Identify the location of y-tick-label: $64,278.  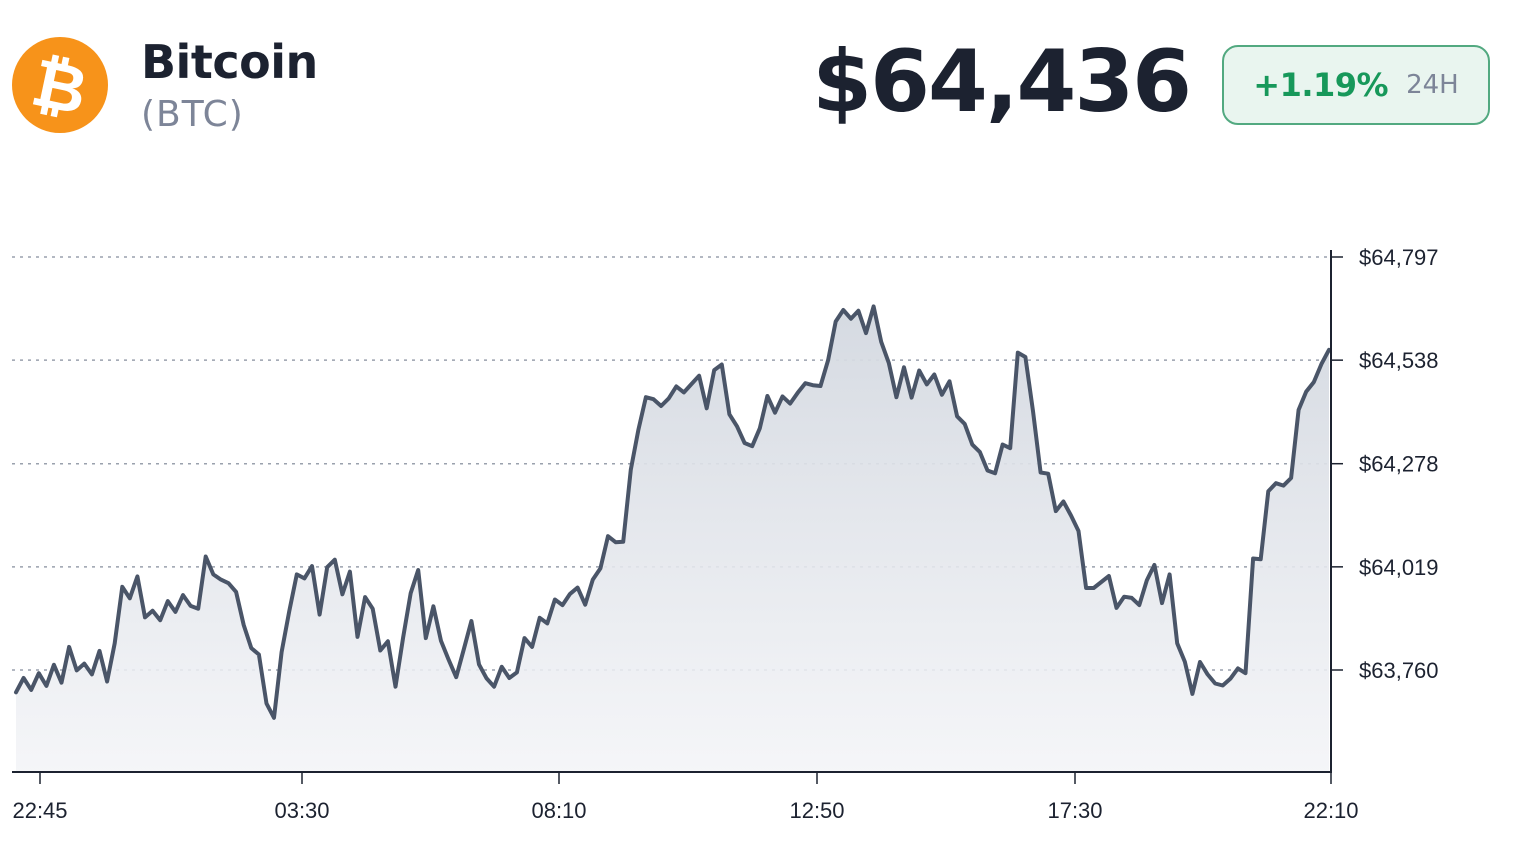
(1399, 464).